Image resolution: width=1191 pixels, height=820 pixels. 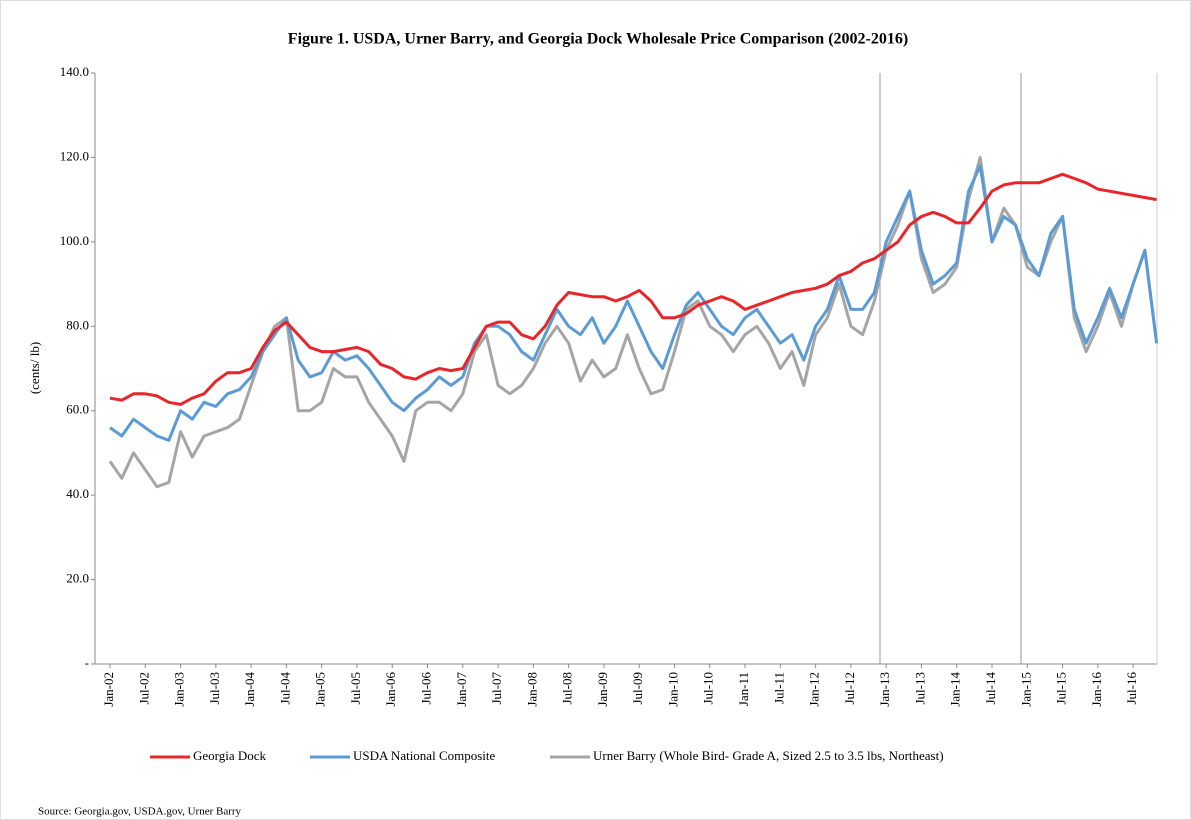 What do you see at coordinates (284, 688) in the screenshot?
I see `x-tick-label: Jul-04` at bounding box center [284, 688].